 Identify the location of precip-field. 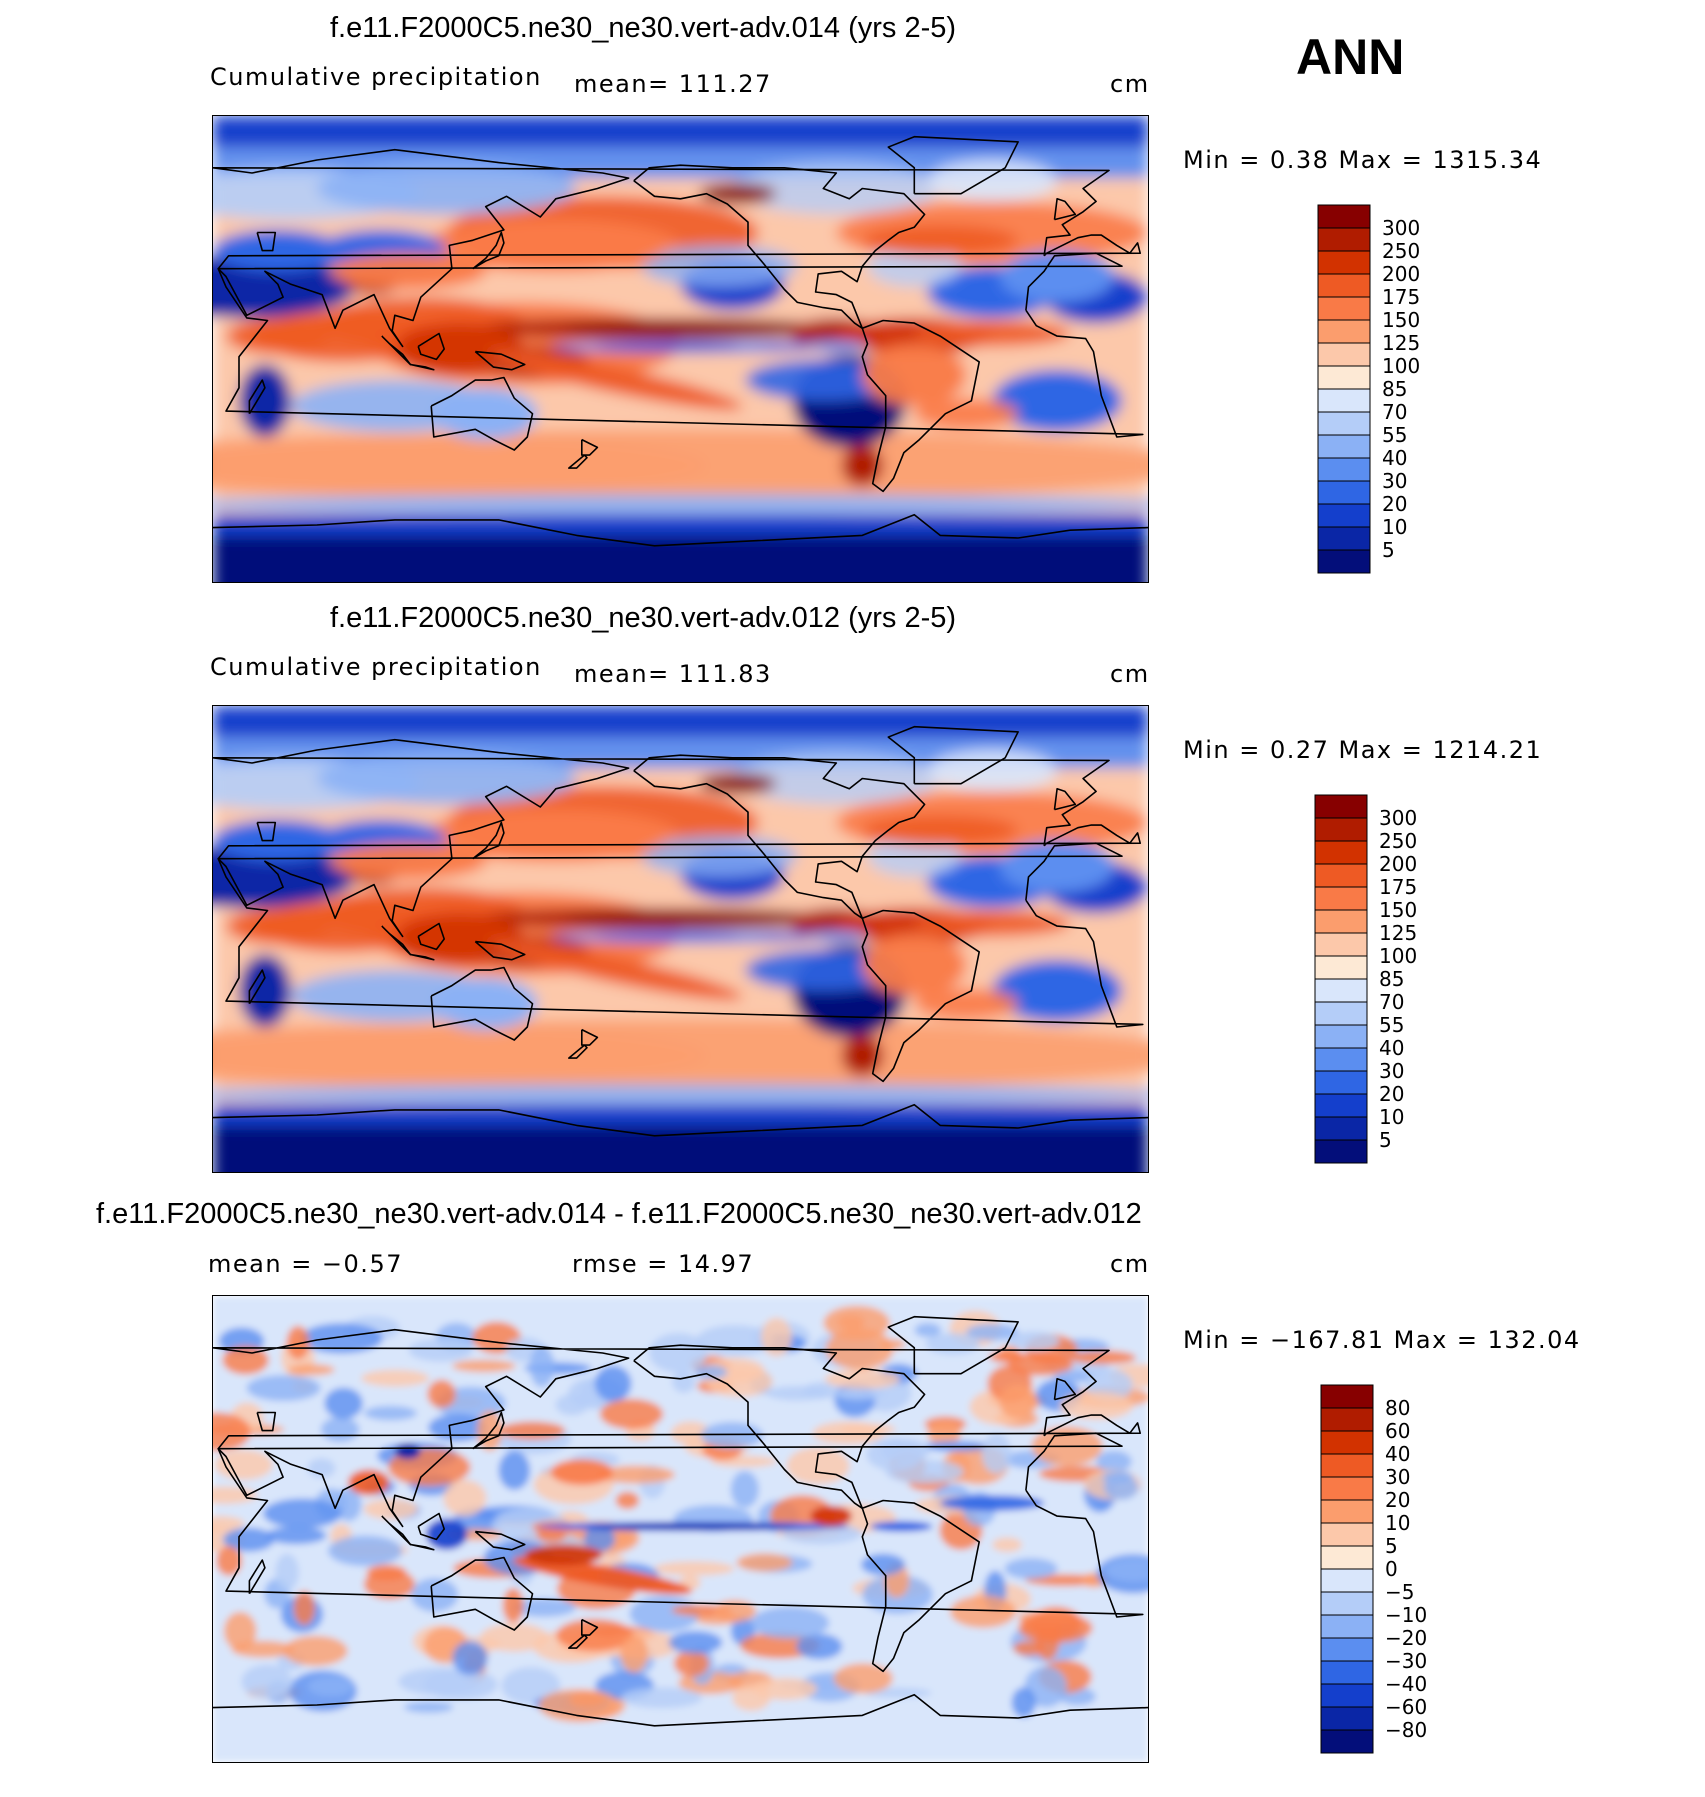
(680, 939).